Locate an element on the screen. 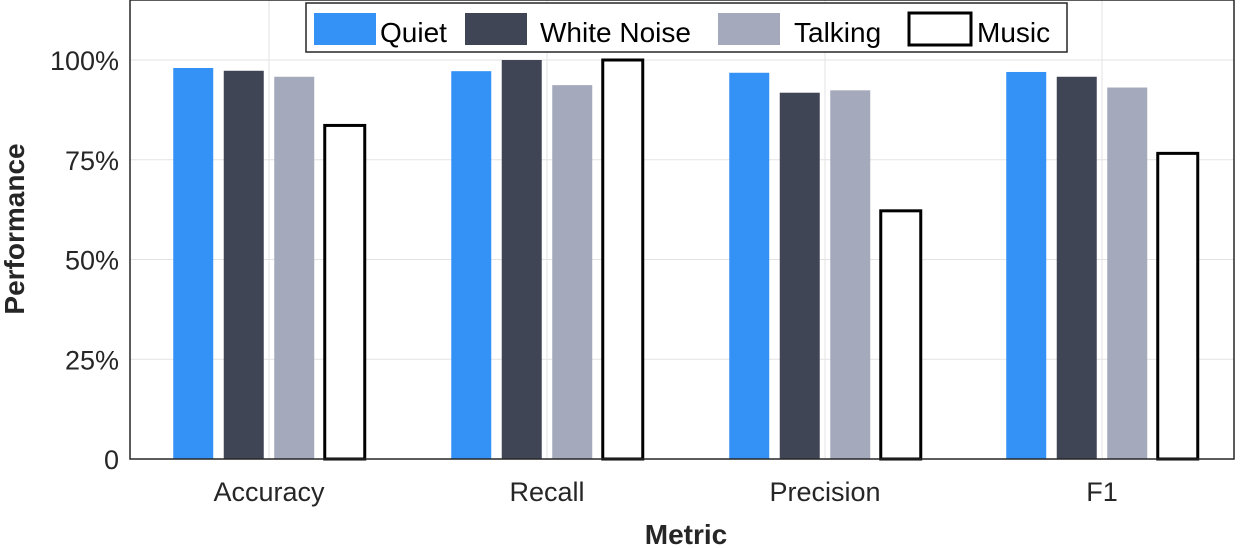 This screenshot has width=1246, height=548. legend-label-quiet: Quiet is located at coordinates (413, 32).